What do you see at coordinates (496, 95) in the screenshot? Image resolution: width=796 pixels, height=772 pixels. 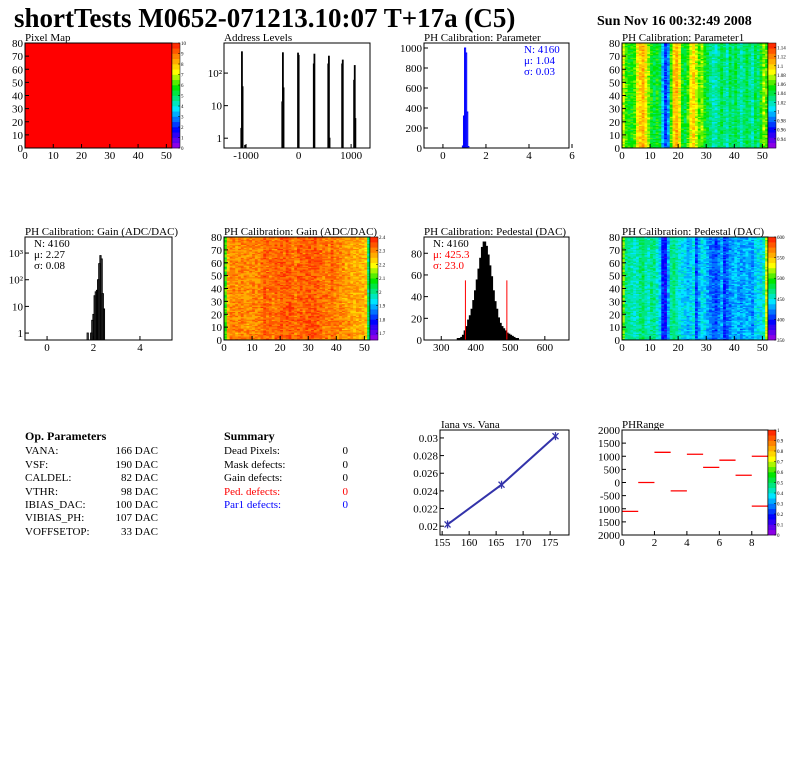 I see `plot-frame` at bounding box center [496, 95].